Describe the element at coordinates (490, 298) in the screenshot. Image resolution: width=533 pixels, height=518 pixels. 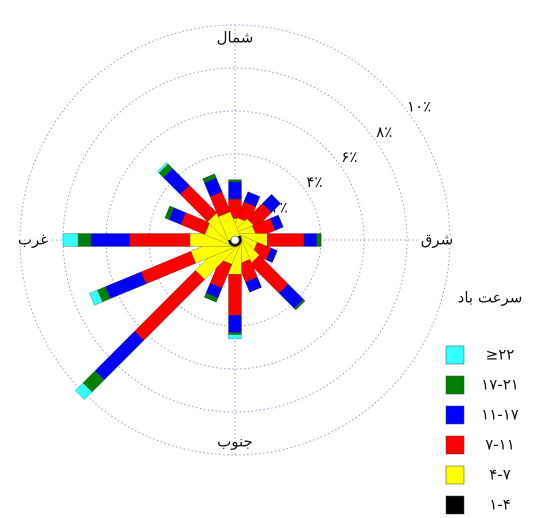
I see `legend-title: سرعت باد` at that location.